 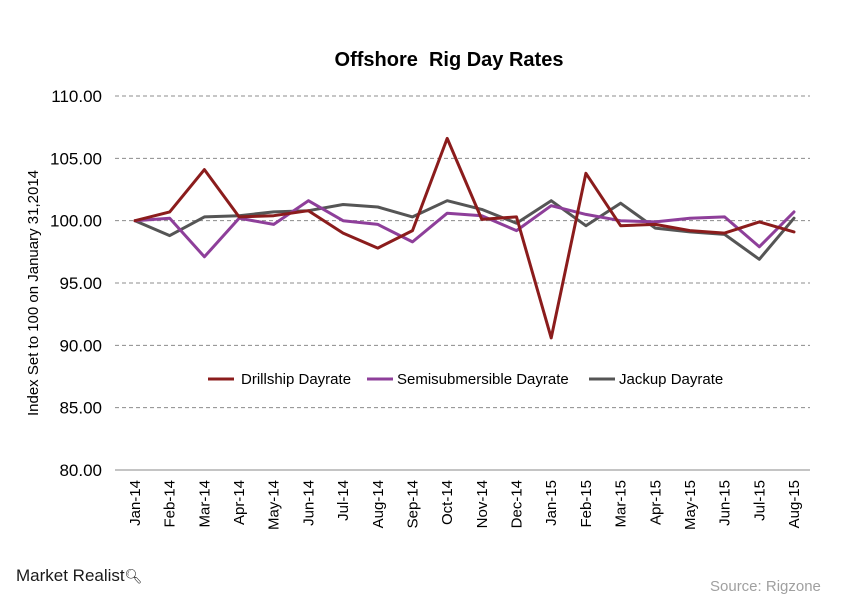 What do you see at coordinates (274, 505) in the screenshot?
I see `x-tick-label: May-14` at bounding box center [274, 505].